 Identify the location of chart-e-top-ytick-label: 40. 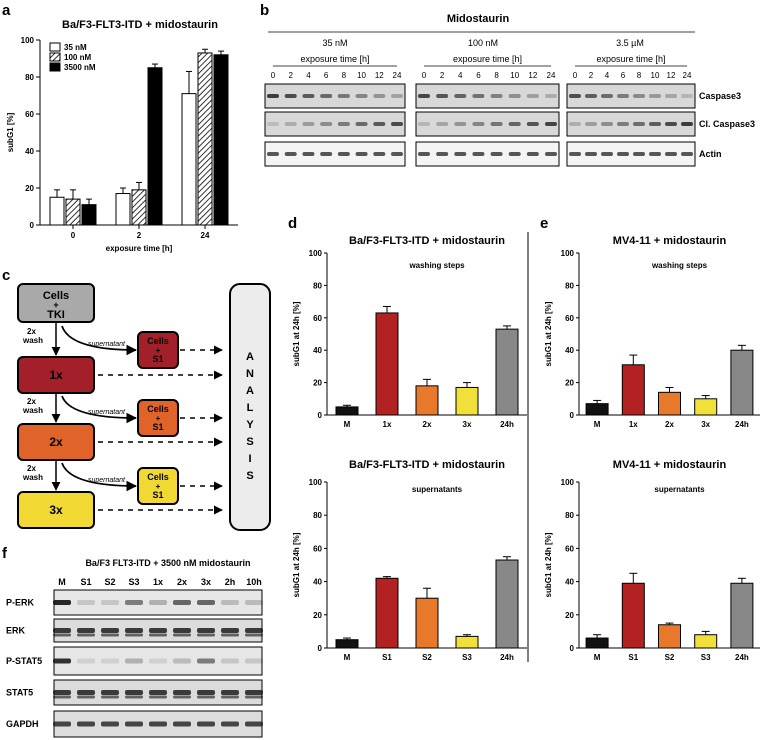
(569, 350).